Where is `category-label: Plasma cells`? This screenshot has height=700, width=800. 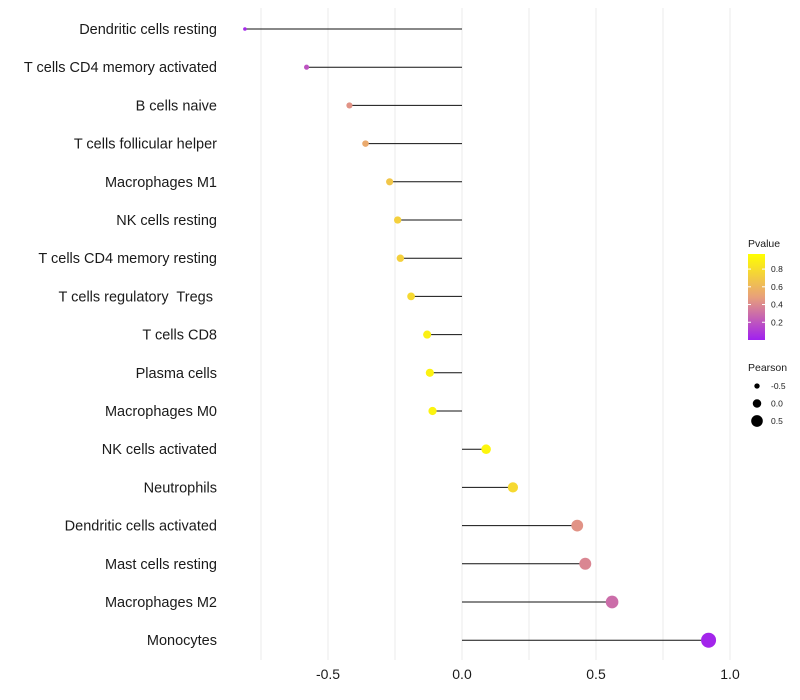 category-label: Plasma cells is located at coordinates (176, 374).